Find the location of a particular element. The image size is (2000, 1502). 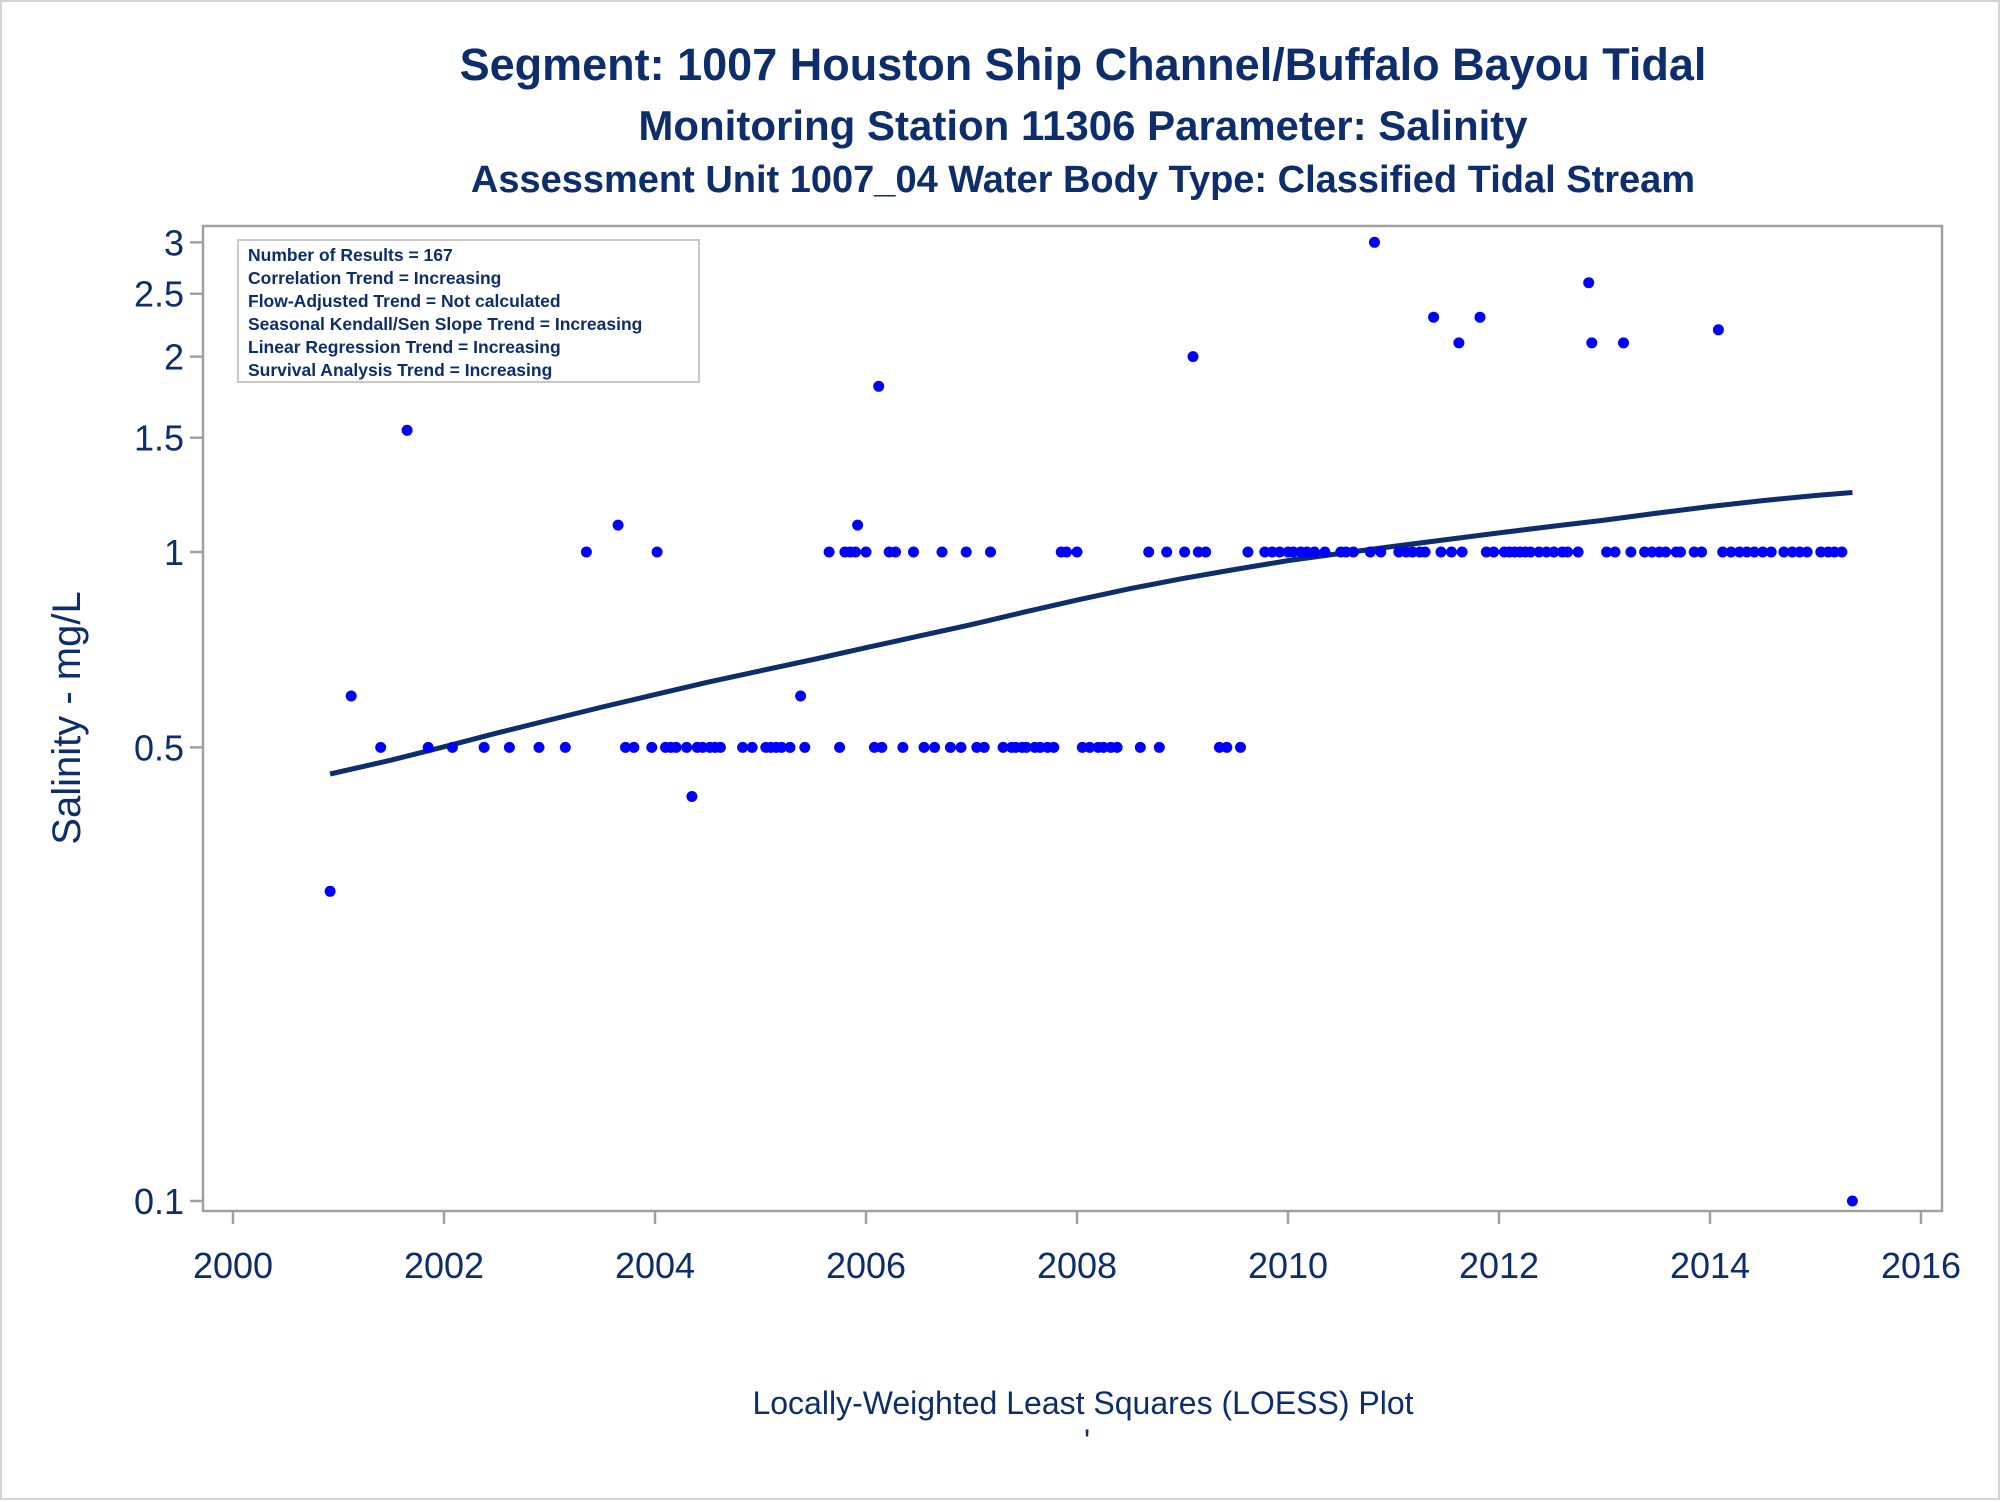

stats-line: Linear Regression Trend = Increasing is located at coordinates (404, 347).